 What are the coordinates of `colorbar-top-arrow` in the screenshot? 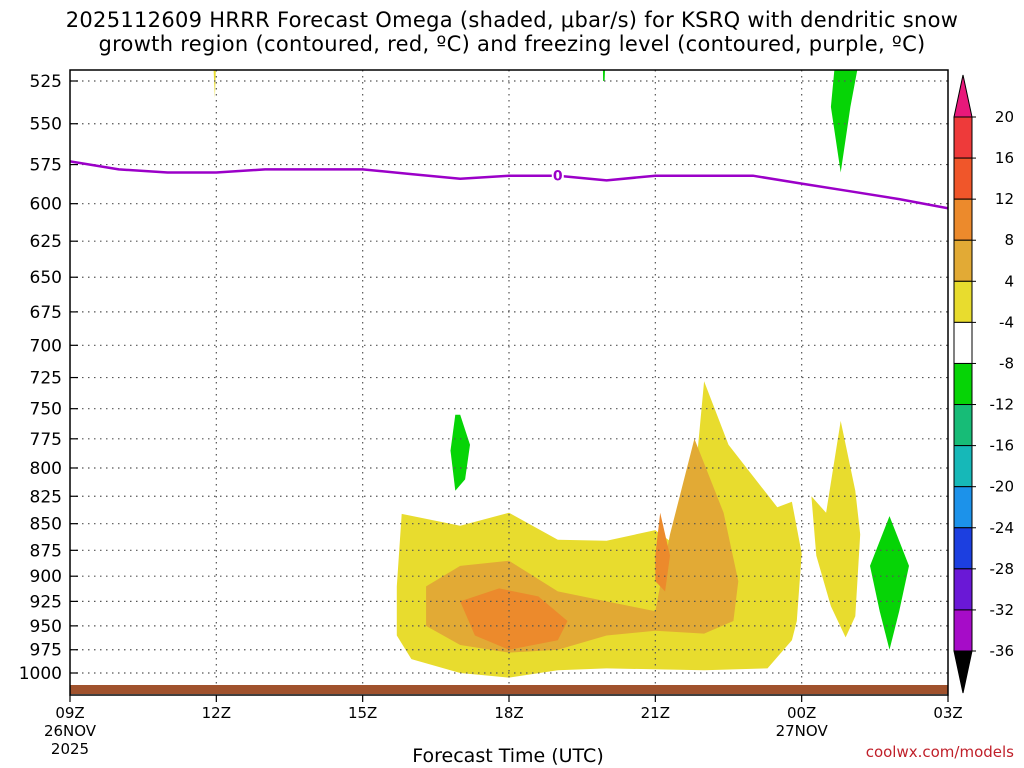 It's located at (963, 96).